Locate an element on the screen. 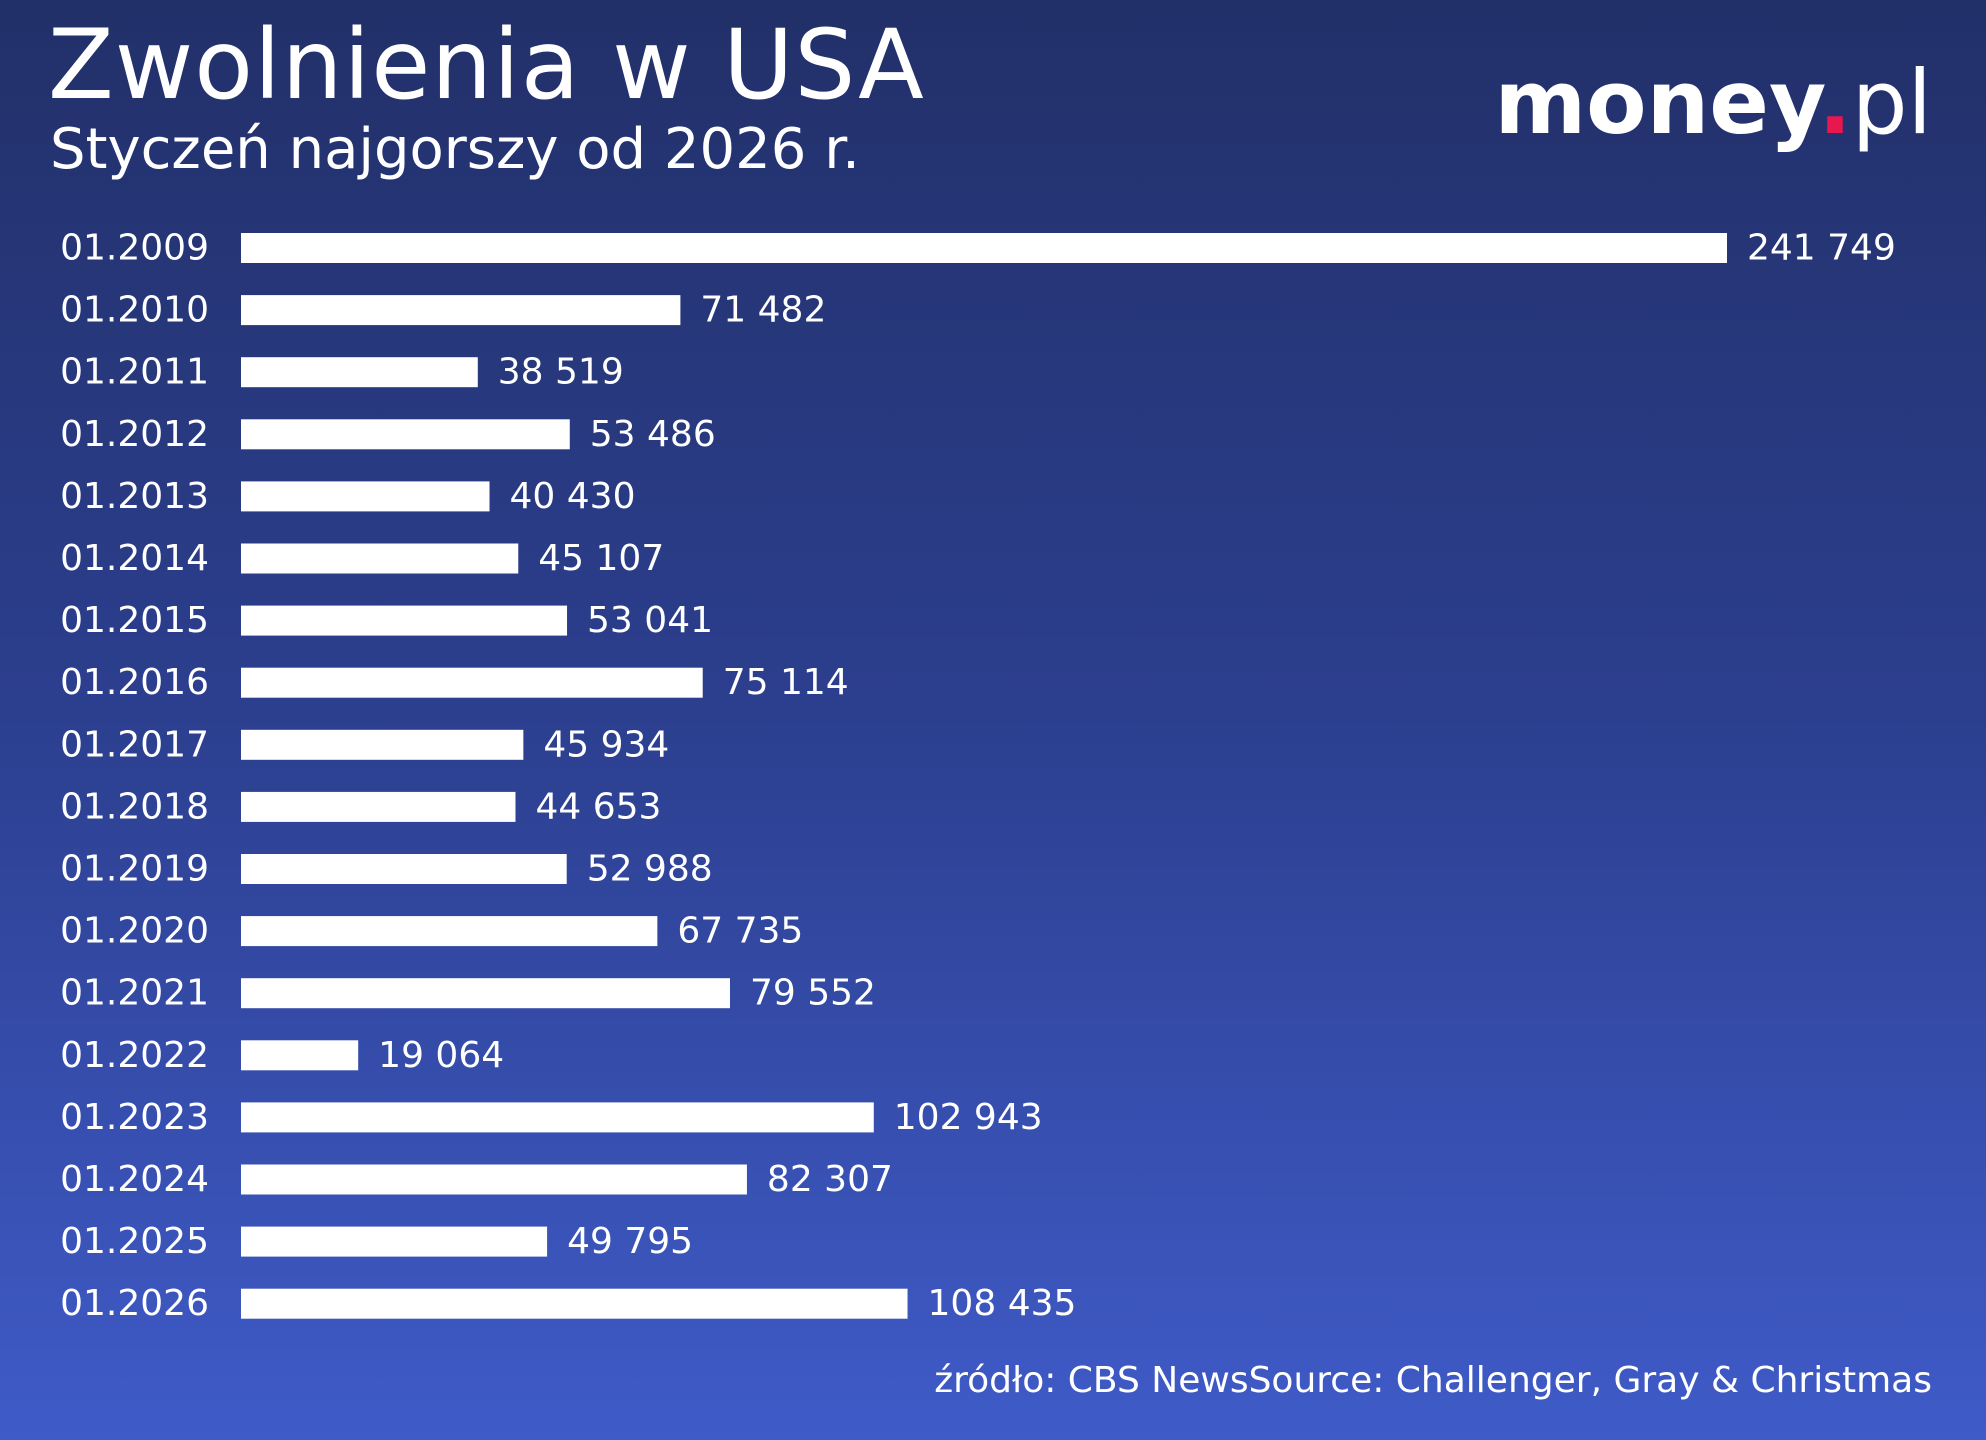  category-label: 01.2011 is located at coordinates (134, 372).